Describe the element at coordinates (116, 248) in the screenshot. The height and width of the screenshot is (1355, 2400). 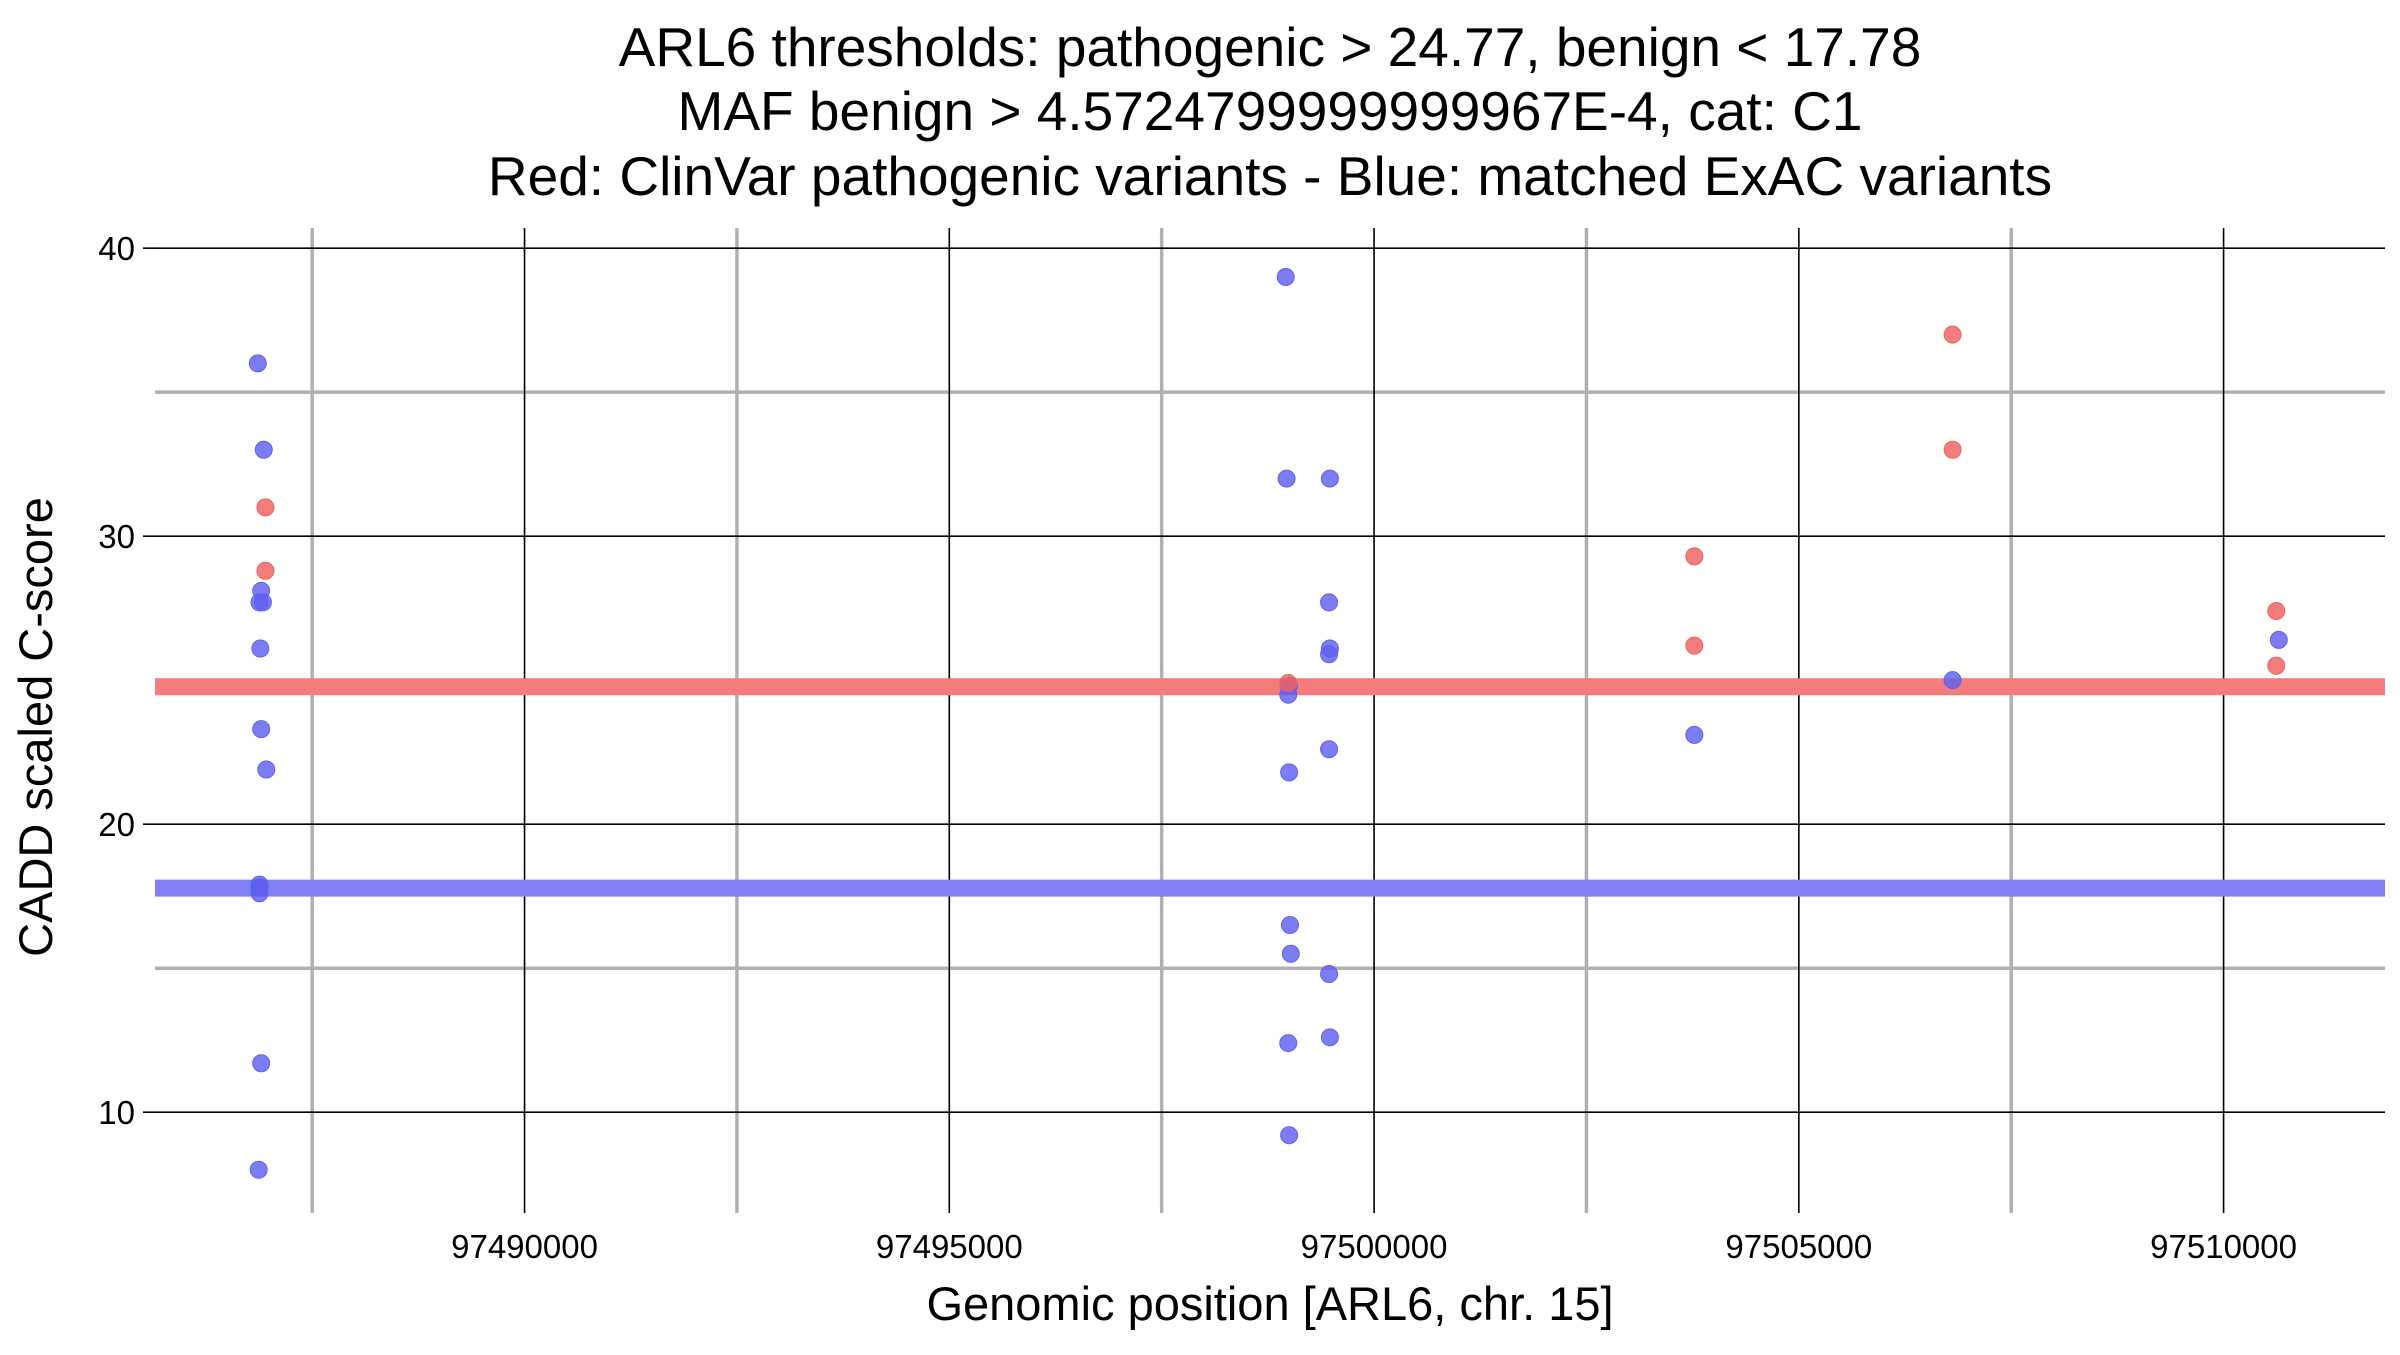
I see `y-tick-label: 40` at that location.